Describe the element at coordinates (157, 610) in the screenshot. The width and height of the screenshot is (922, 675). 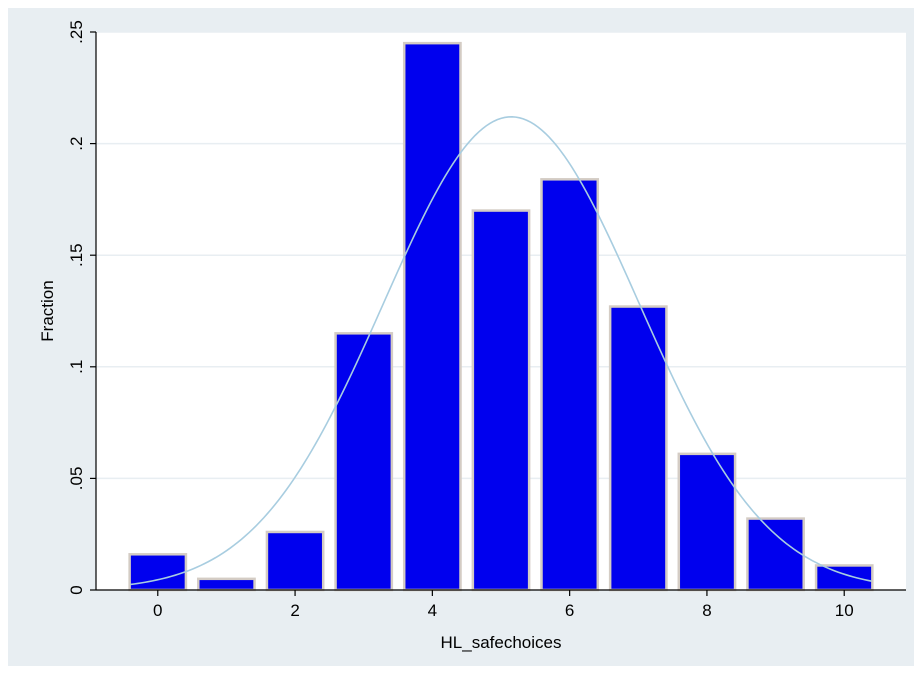
I see `x-tick-label: 0` at that location.